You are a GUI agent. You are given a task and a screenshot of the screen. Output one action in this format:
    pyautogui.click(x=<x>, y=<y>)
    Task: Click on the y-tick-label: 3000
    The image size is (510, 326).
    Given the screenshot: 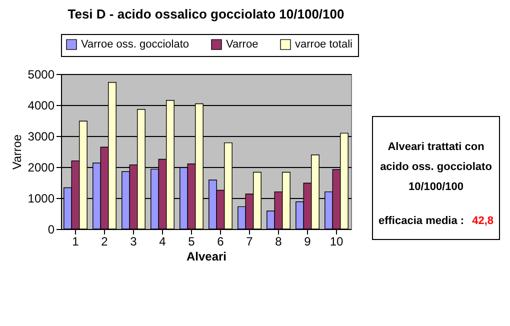 What is the action you would take?
    pyautogui.click(x=41, y=137)
    